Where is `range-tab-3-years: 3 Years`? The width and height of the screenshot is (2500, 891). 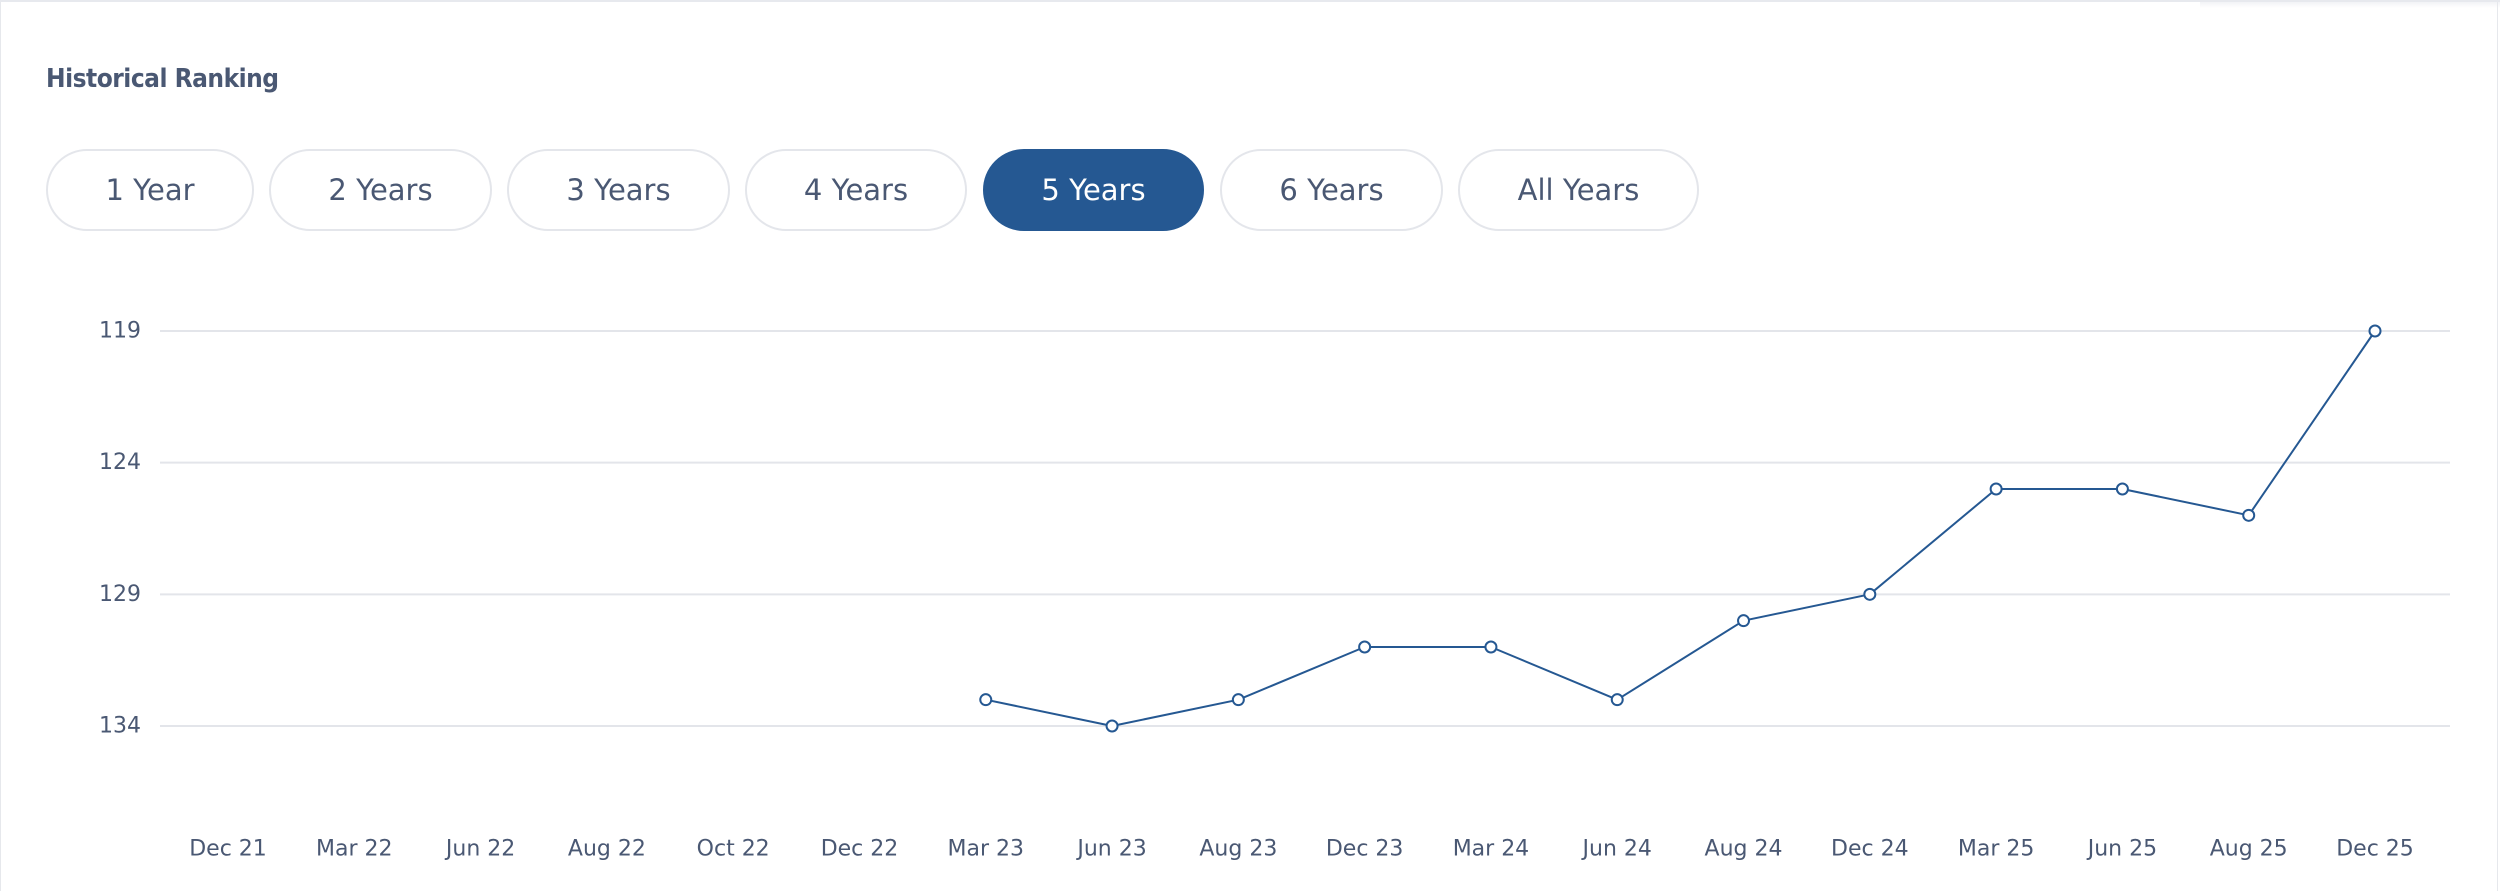
range-tab-3-years: 3 Years is located at coordinates (618, 190).